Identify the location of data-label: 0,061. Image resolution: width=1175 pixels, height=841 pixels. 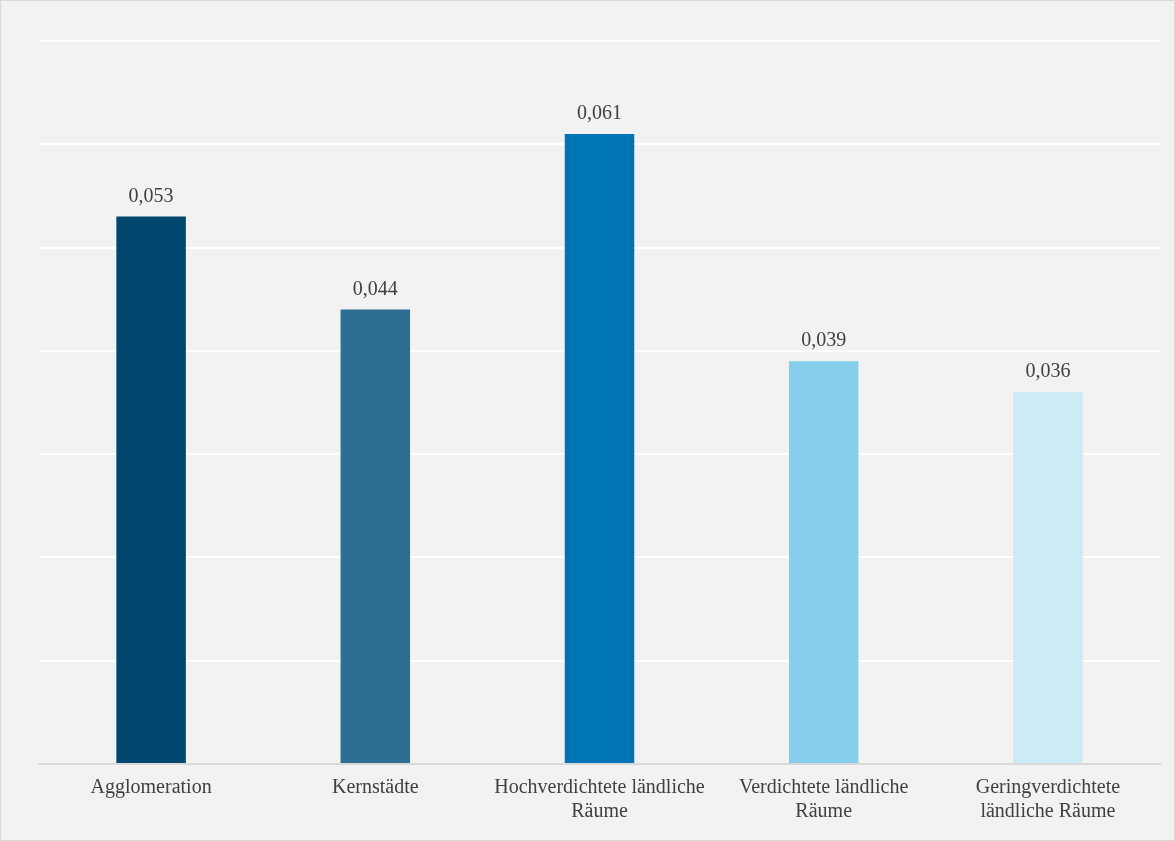
(599, 112).